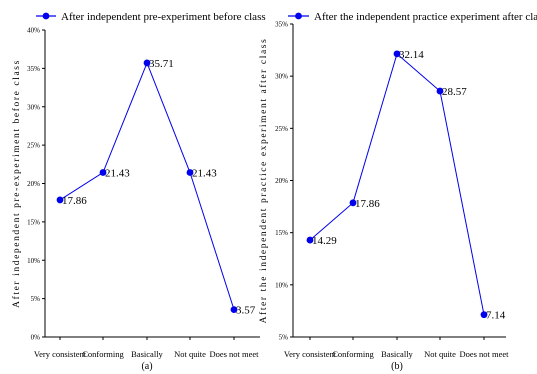 The height and width of the screenshot is (374, 537). Describe the element at coordinates (161, 64) in the screenshot. I see `data-label: 35.71` at that location.